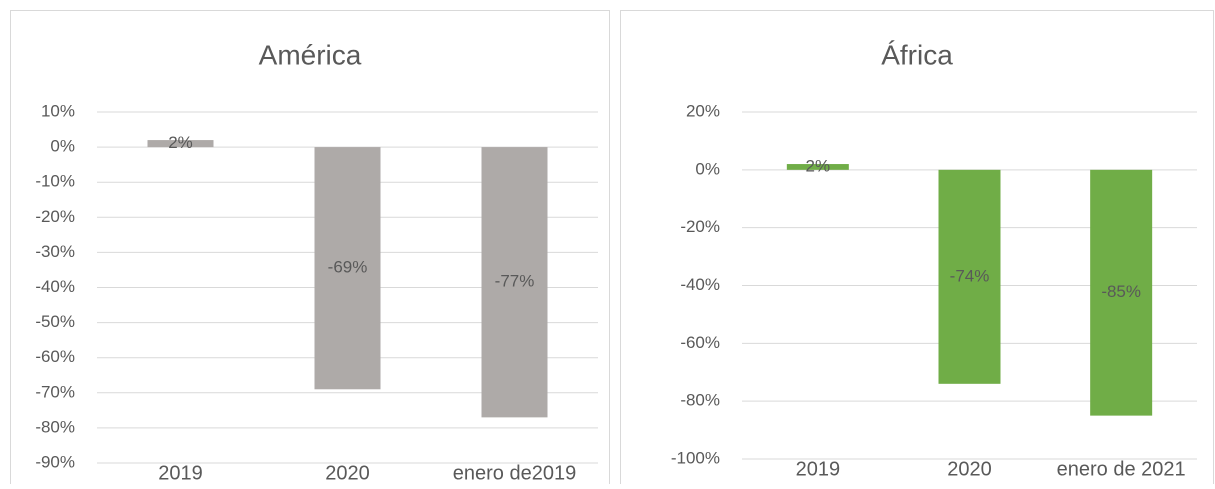  I want to click on data-label: -85%, so click(1121, 291).